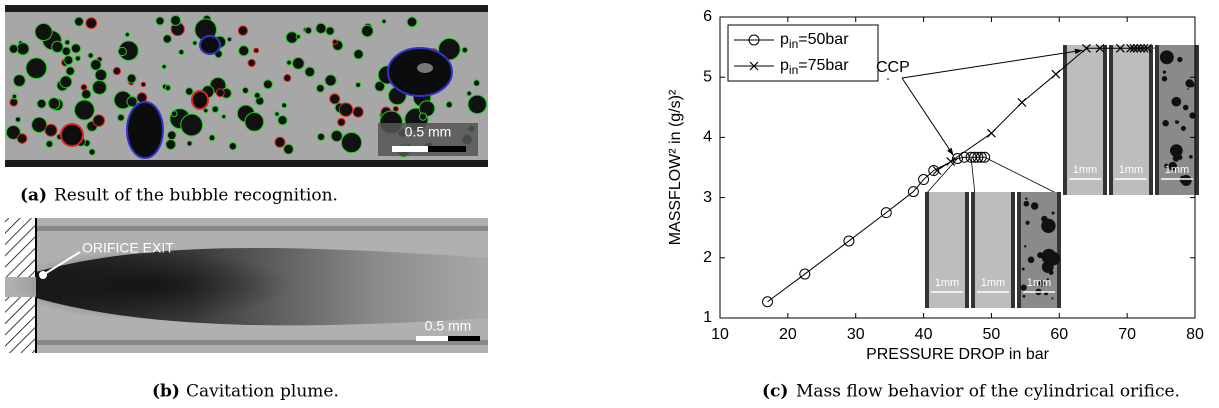 The height and width of the screenshot is (408, 1219). I want to click on x-tick-label: 40, so click(924, 334).